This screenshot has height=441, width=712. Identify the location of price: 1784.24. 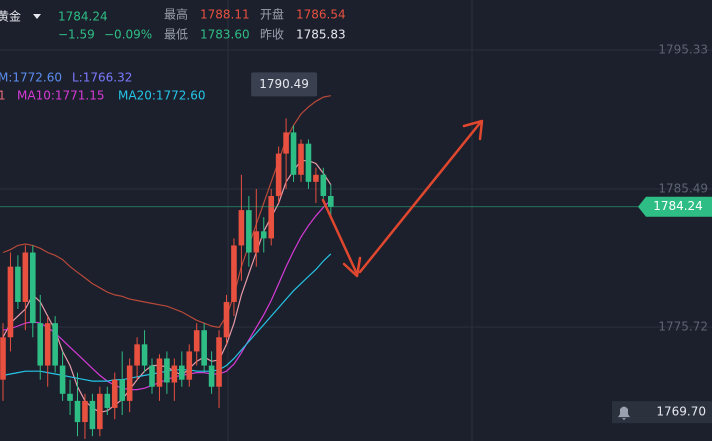
(83, 17).